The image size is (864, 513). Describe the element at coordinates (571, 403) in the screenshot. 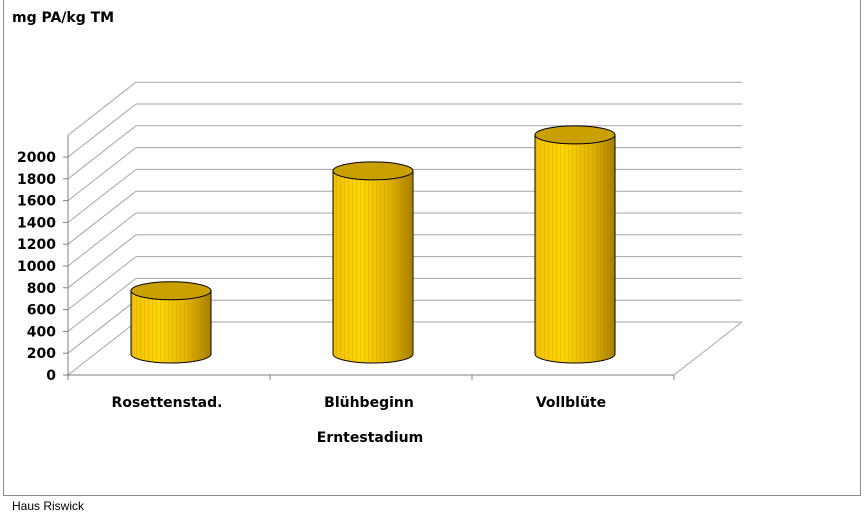

I see `x-tick-label: Vollblüte` at that location.